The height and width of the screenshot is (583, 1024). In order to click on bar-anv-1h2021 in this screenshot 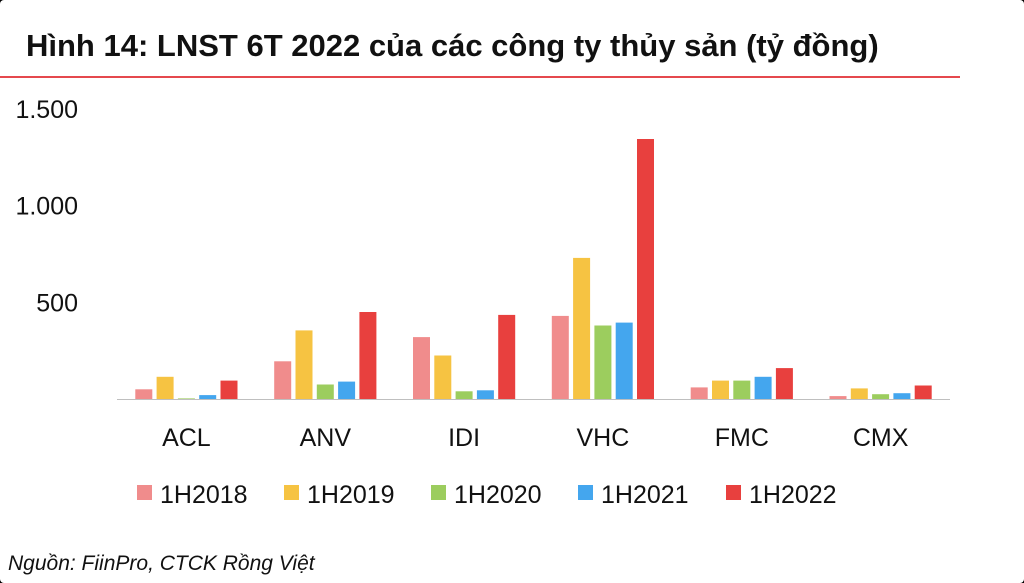, I will do `click(347, 390)`.